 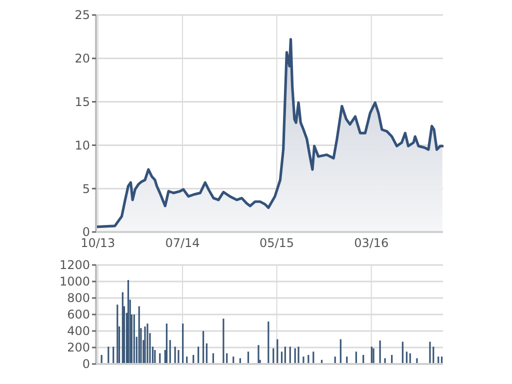 What do you see at coordinates (82, 15) in the screenshot?
I see `y-tick-label: 25` at bounding box center [82, 15].